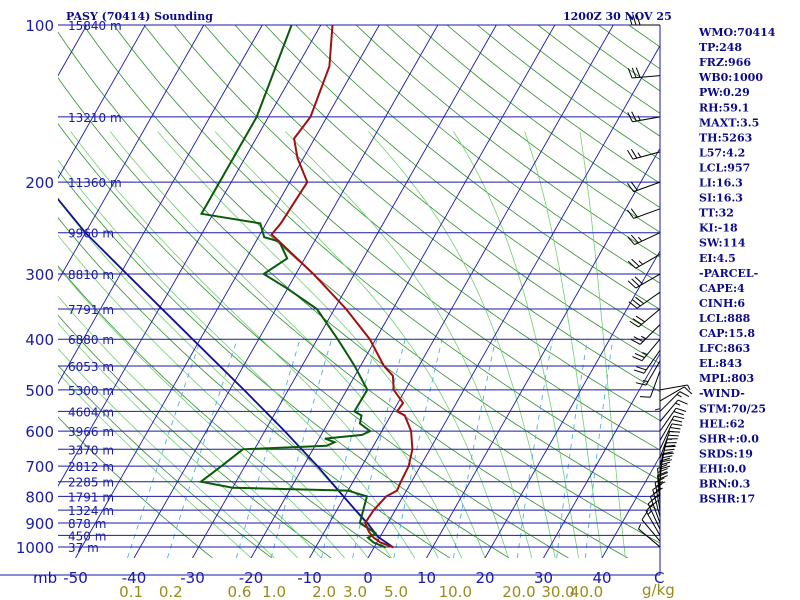  What do you see at coordinates (171, 591) in the screenshot?
I see `mixing-ratio-tick-label: 0.2` at bounding box center [171, 591].